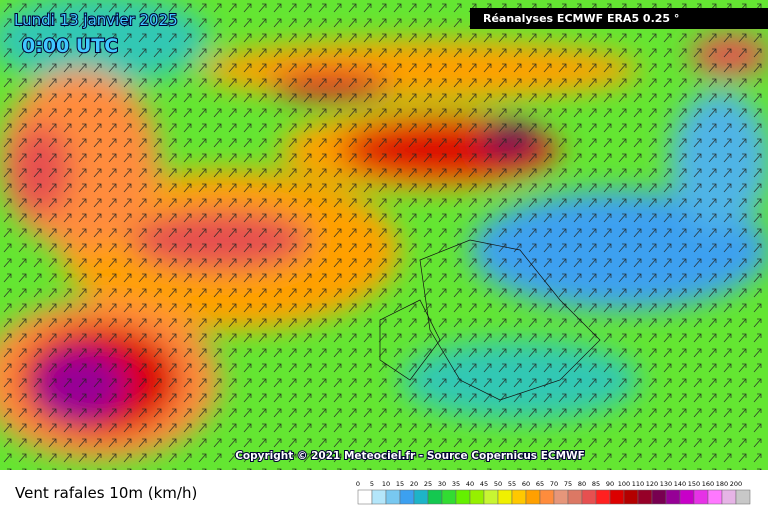 This screenshot has width=768, height=512. What do you see at coordinates (106, 493) in the screenshot?
I see `legend-title: Vent rafales 10m (km/h)` at bounding box center [106, 493].